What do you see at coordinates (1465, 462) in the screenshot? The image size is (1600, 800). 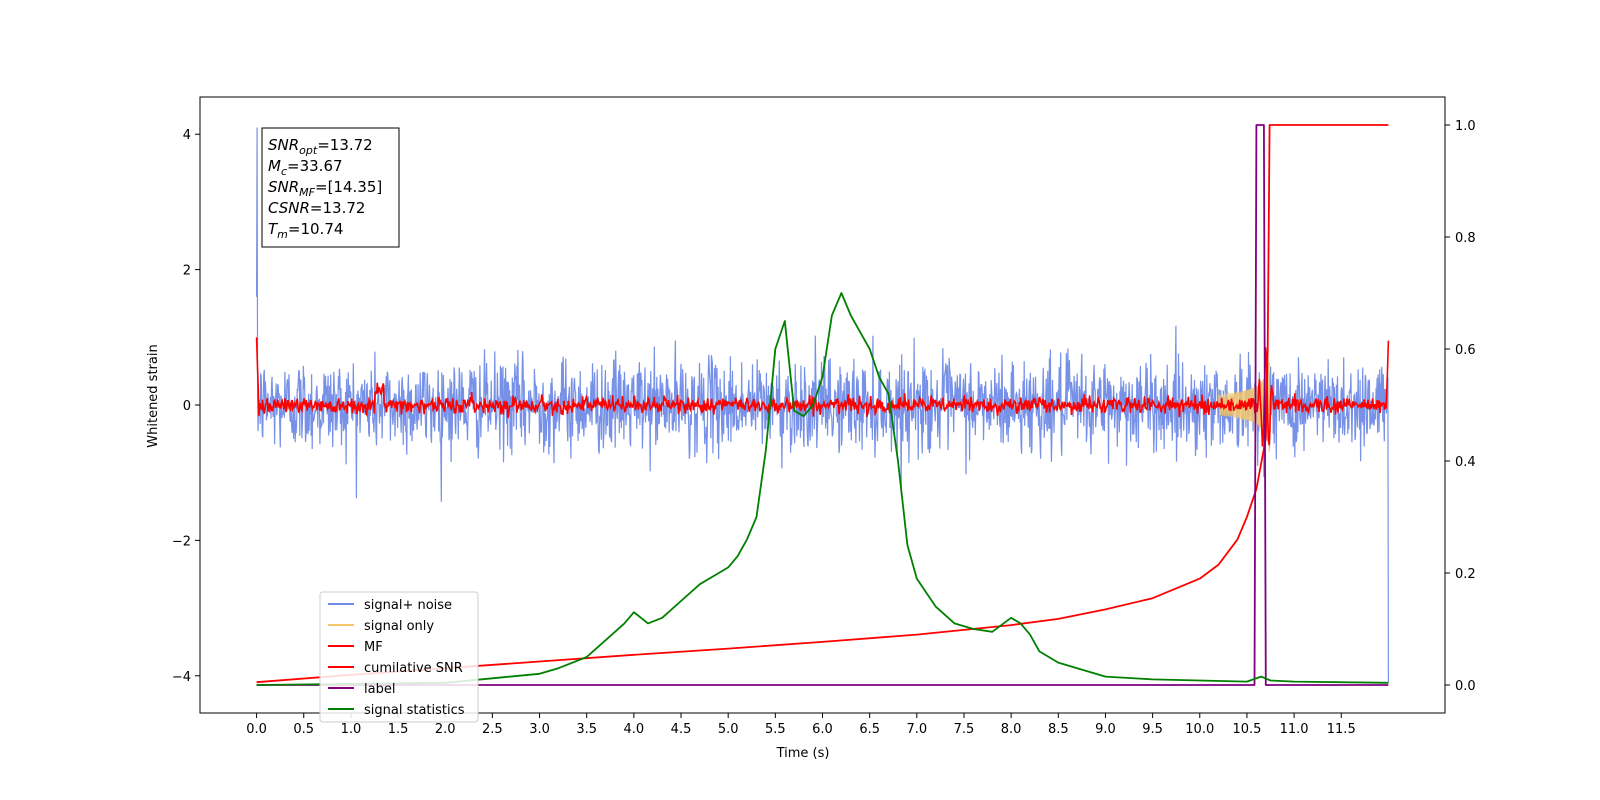 I see `y2-tick-label: 0.4` at bounding box center [1465, 462].